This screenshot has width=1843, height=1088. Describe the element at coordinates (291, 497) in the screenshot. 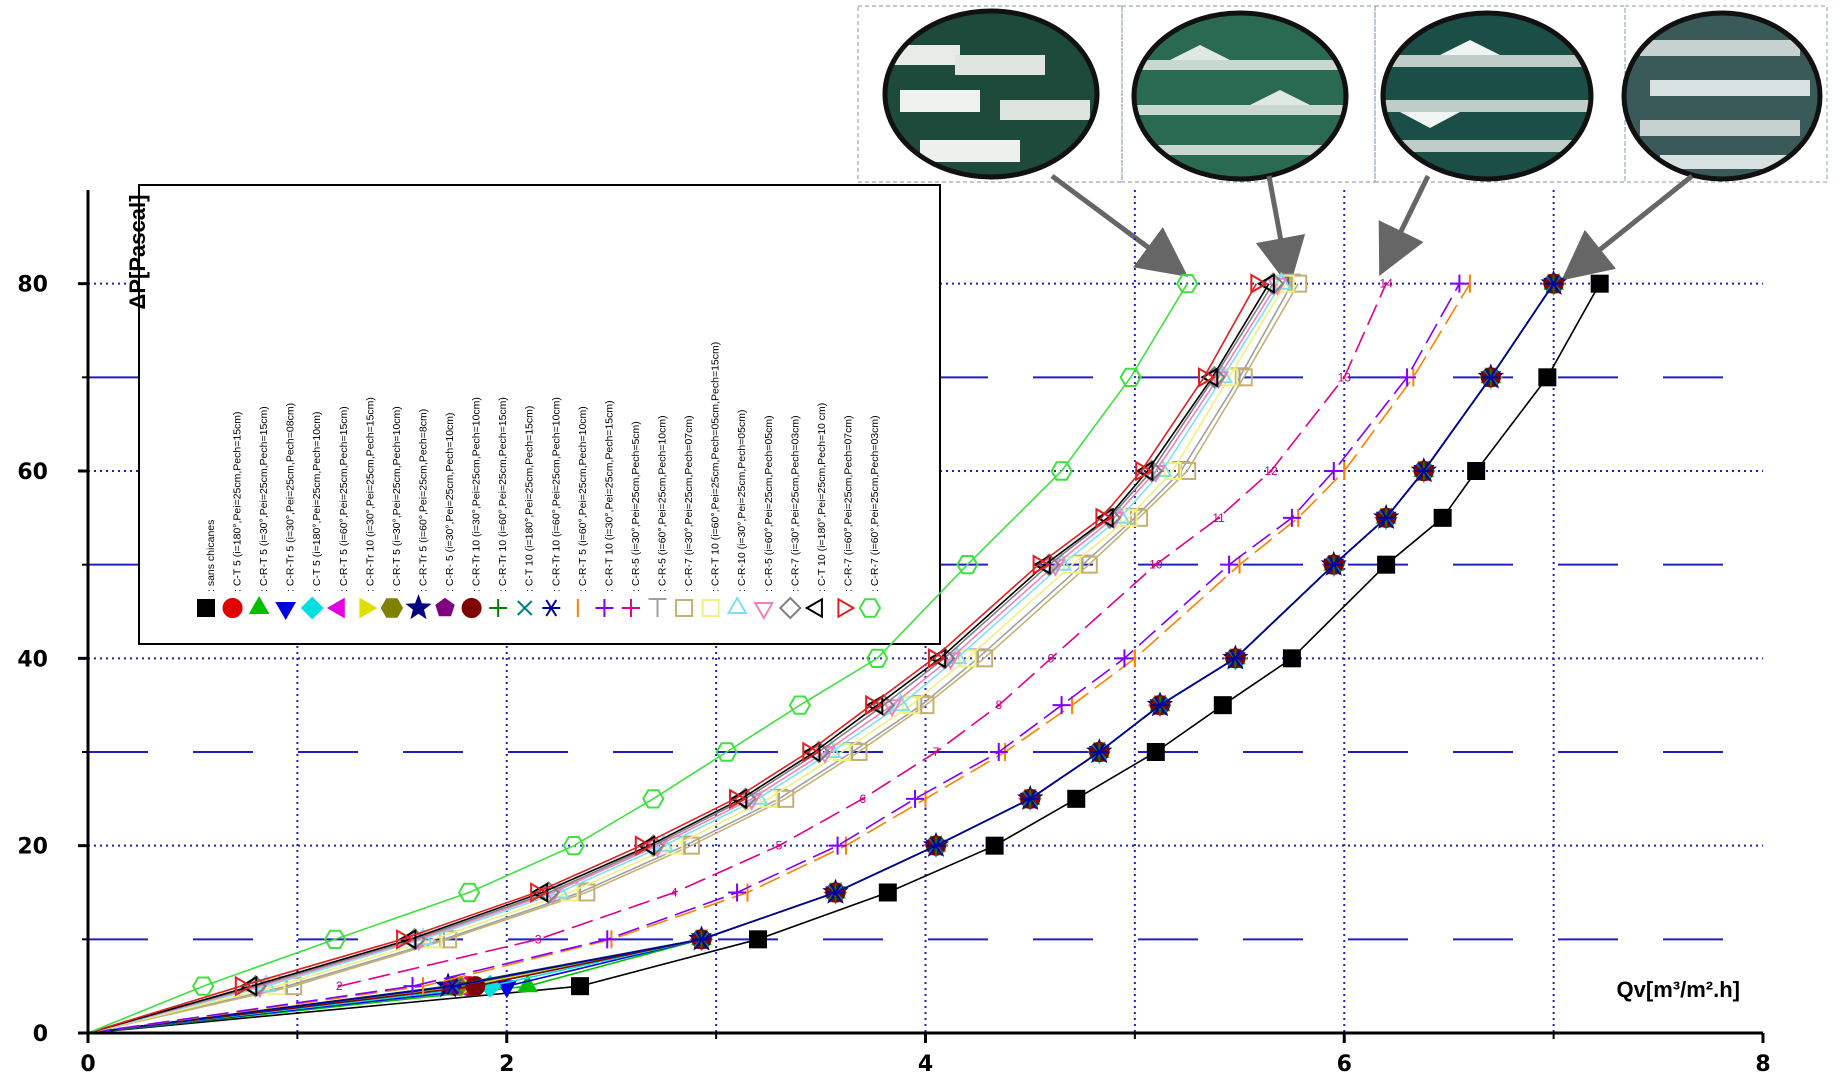

I see `legend-label: : C-R-Tr 5 (i=30°,Pei=25cm,Pech=08cm)` at that location.